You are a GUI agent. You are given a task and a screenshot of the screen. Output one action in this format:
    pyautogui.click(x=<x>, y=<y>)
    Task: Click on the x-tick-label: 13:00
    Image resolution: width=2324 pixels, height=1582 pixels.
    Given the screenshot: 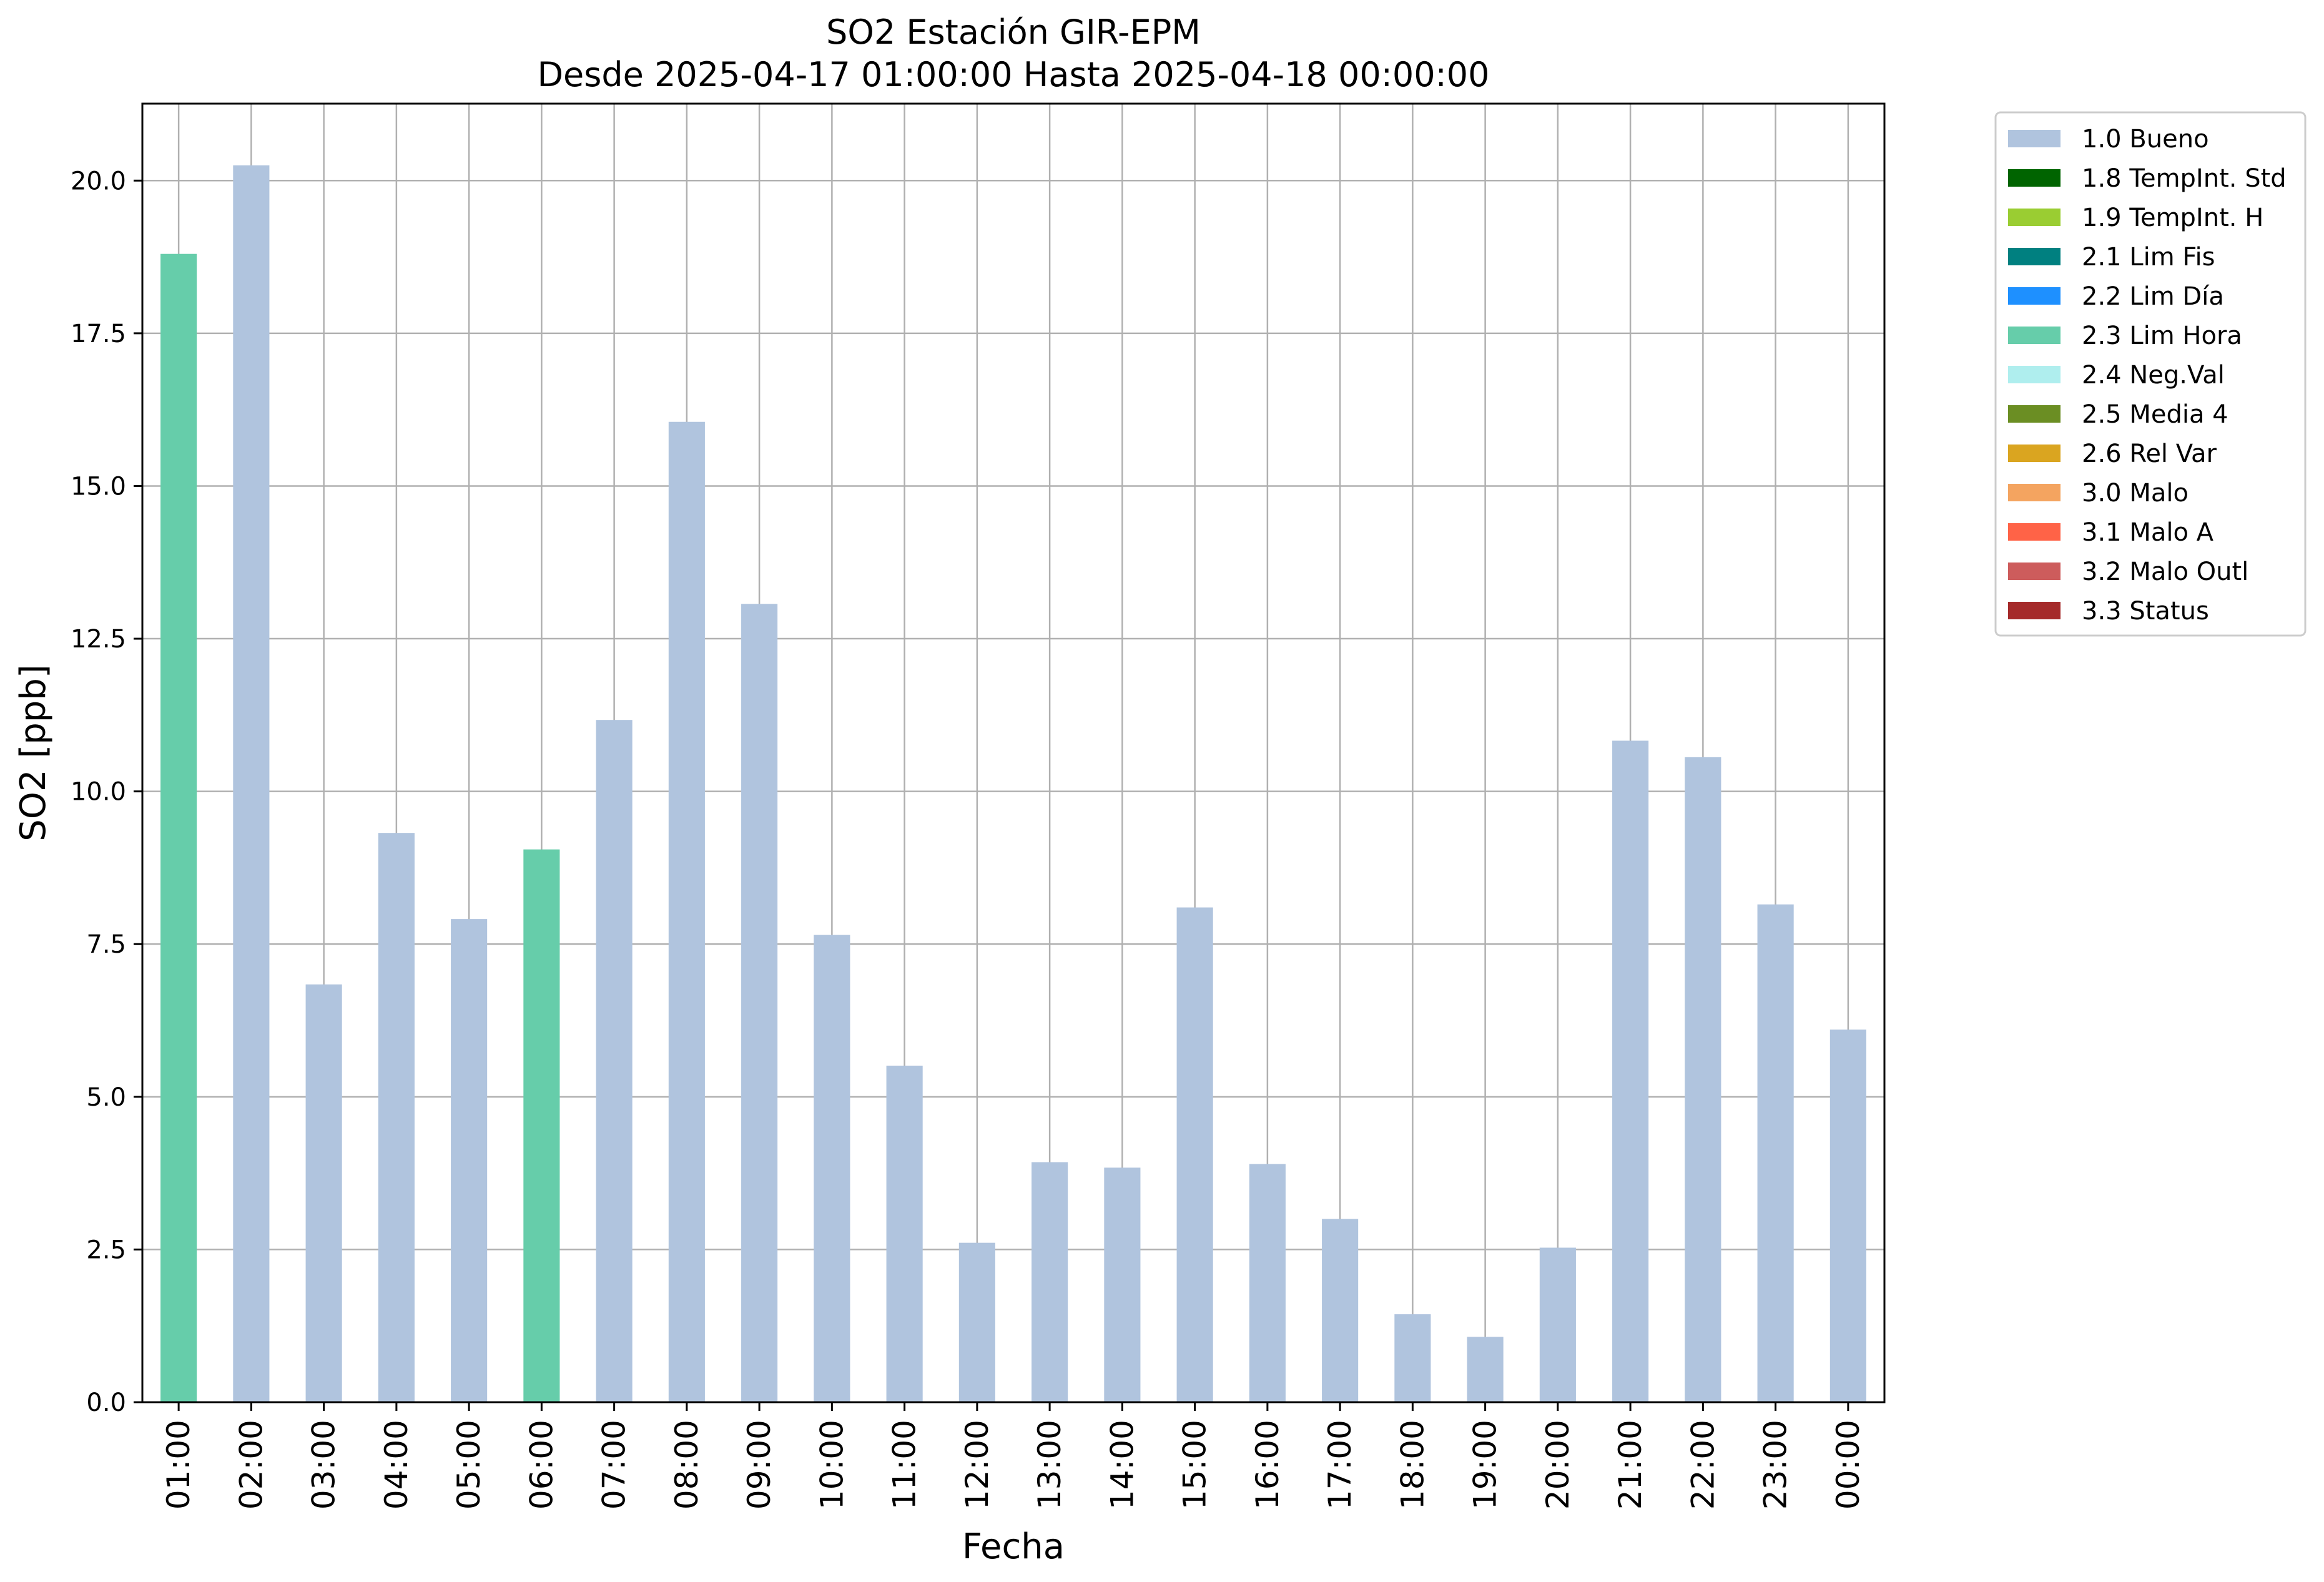 What is the action you would take?
    pyautogui.click(x=1050, y=1465)
    